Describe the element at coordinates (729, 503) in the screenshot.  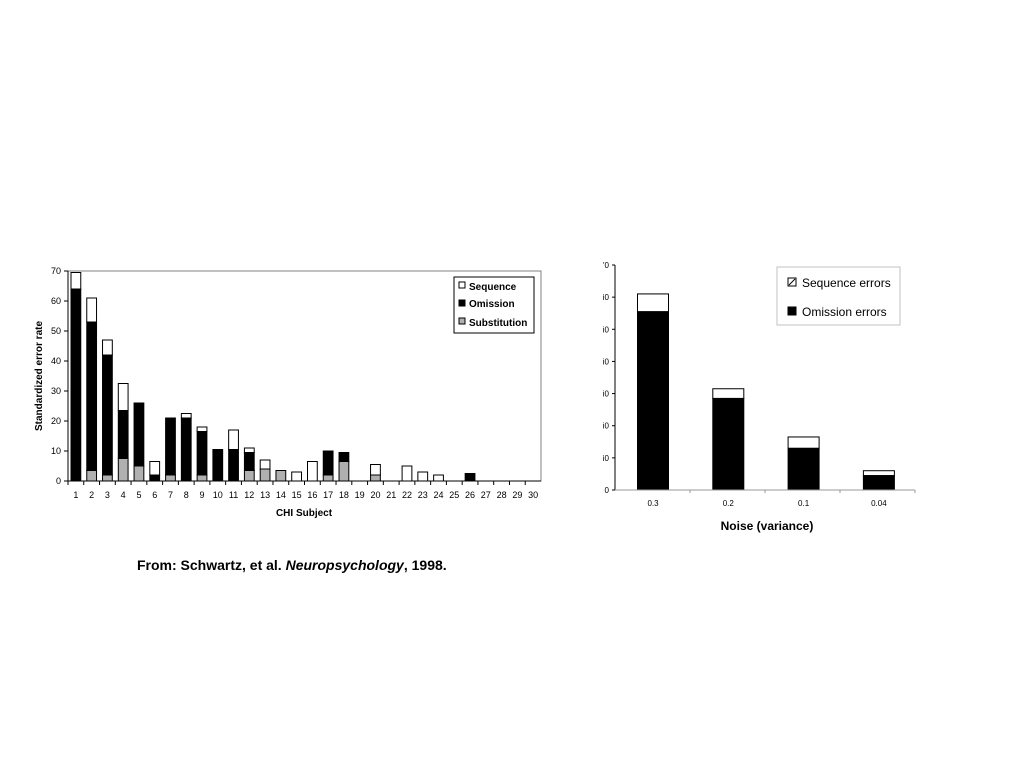
I see `x-tick-label: 0.2` at that location.